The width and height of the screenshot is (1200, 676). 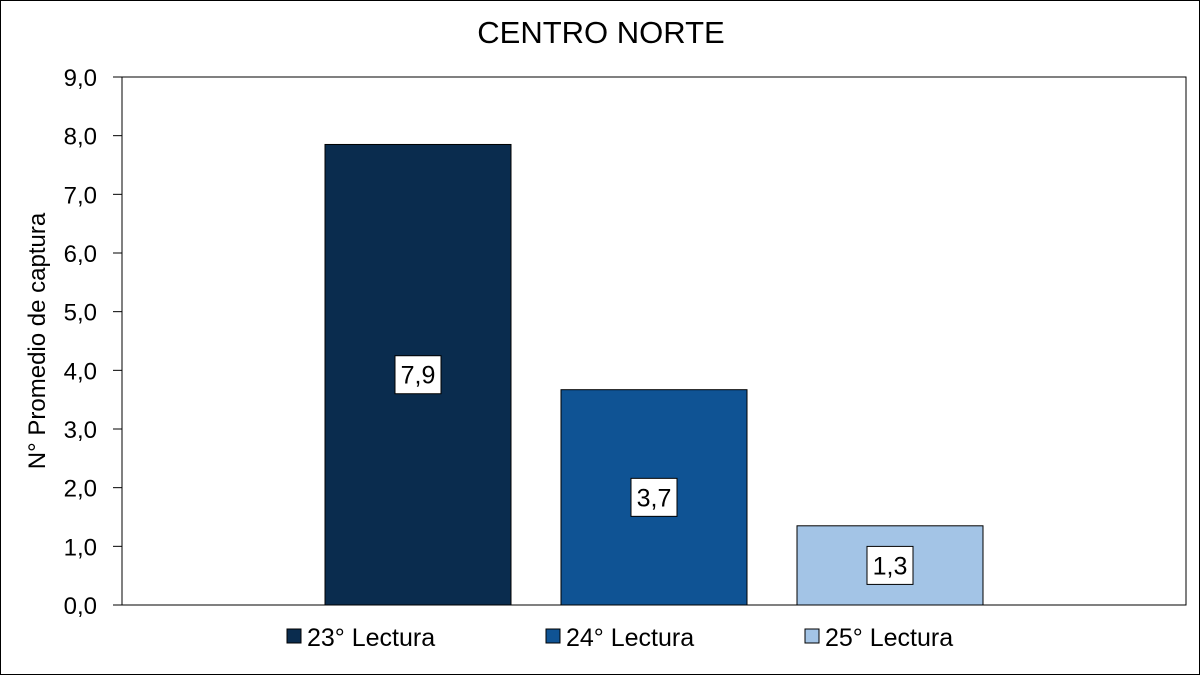 What do you see at coordinates (889, 638) in the screenshot?
I see `legend-label-3: 25° Lectura` at bounding box center [889, 638].